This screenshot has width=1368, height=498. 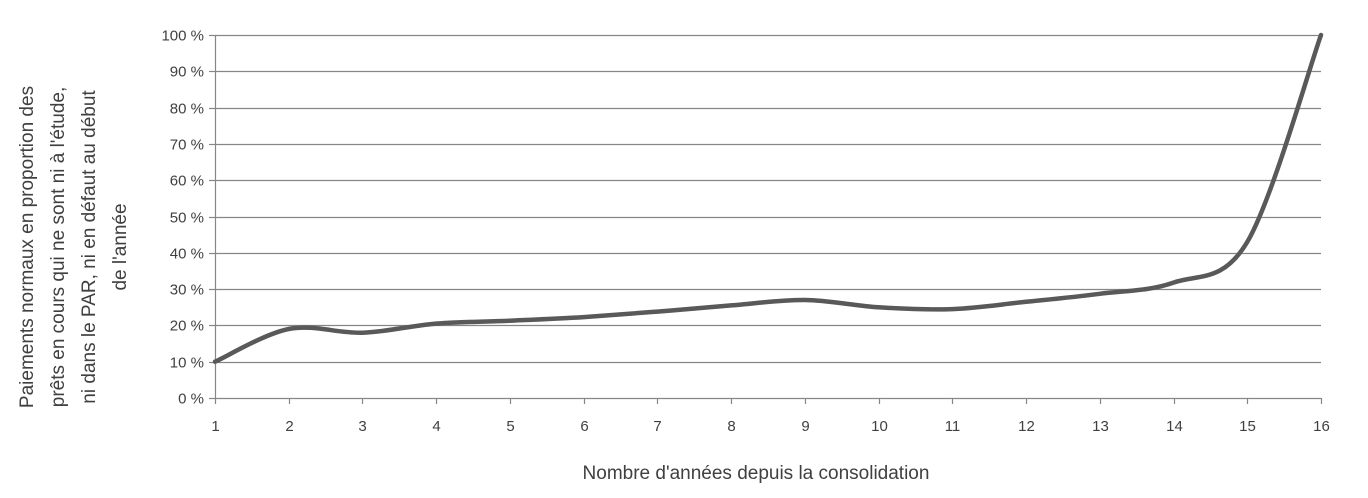 I want to click on x-tick-label: 2, so click(x=289, y=426).